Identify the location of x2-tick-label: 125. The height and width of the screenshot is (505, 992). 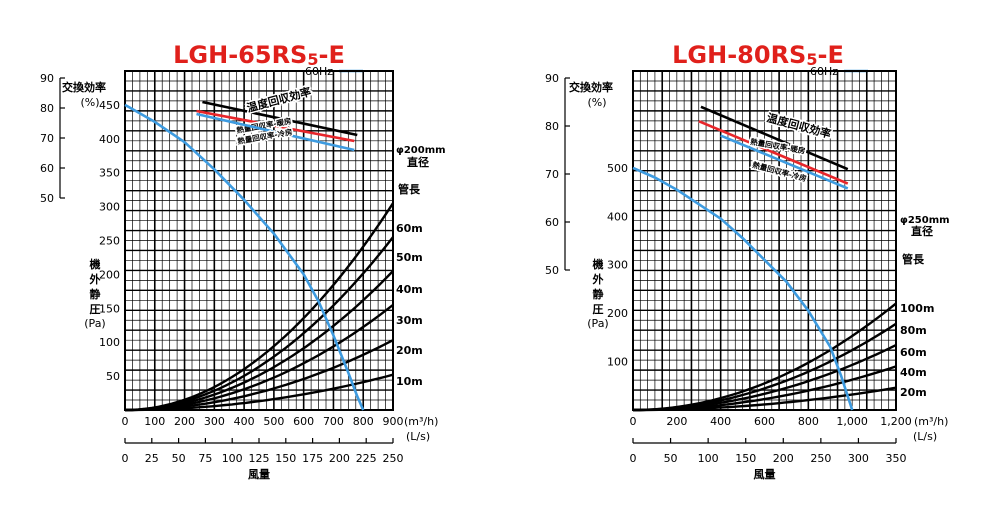
(259, 458).